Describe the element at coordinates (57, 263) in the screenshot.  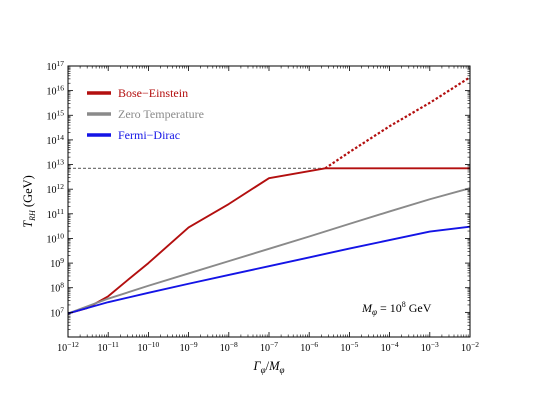
I see `y-tick-label: 10⁹` at that location.